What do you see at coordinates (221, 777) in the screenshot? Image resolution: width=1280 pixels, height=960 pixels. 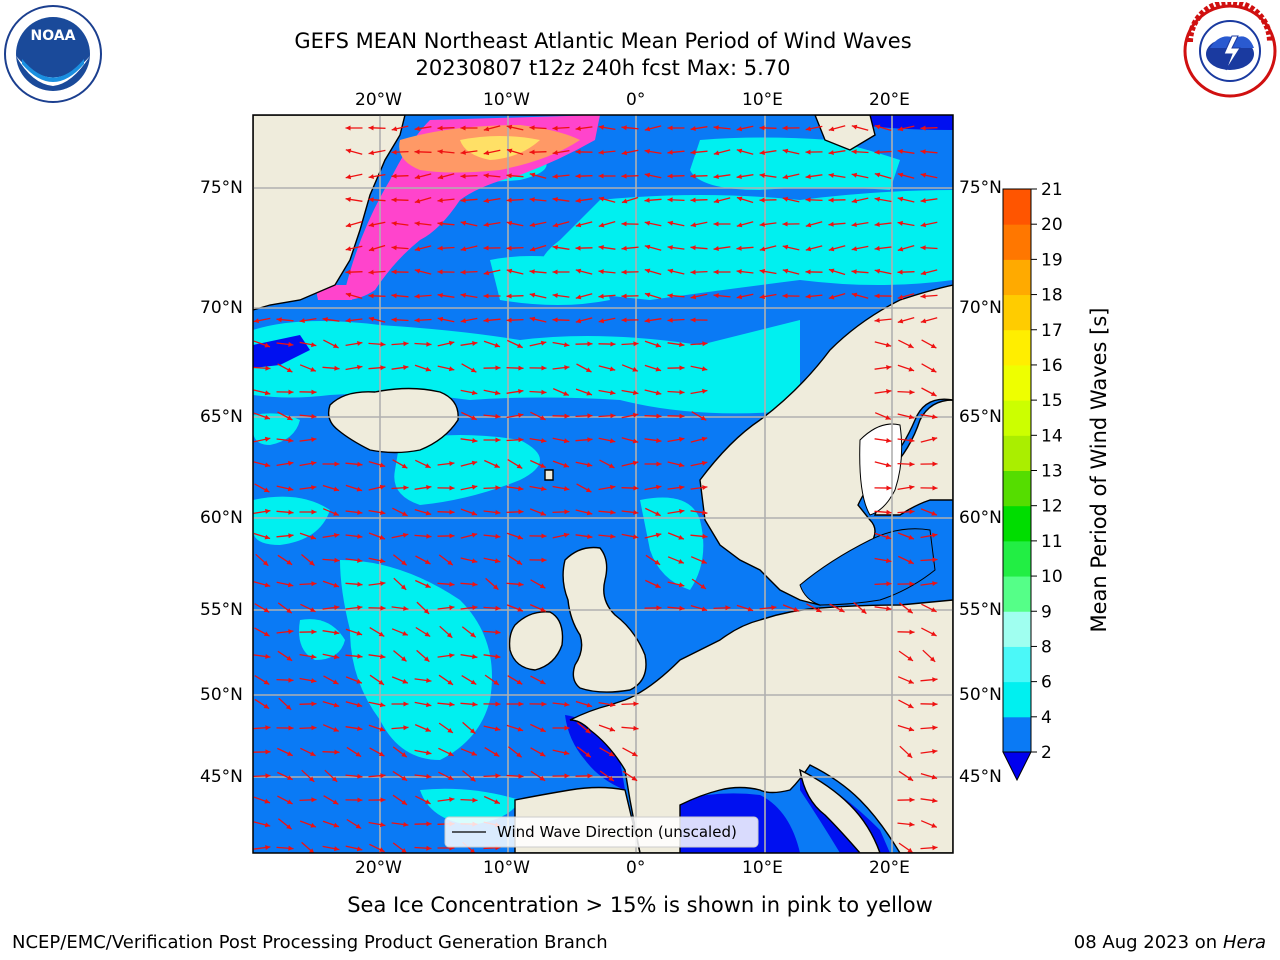 I see `lat-label-left-45n: 45°N` at bounding box center [221, 777].